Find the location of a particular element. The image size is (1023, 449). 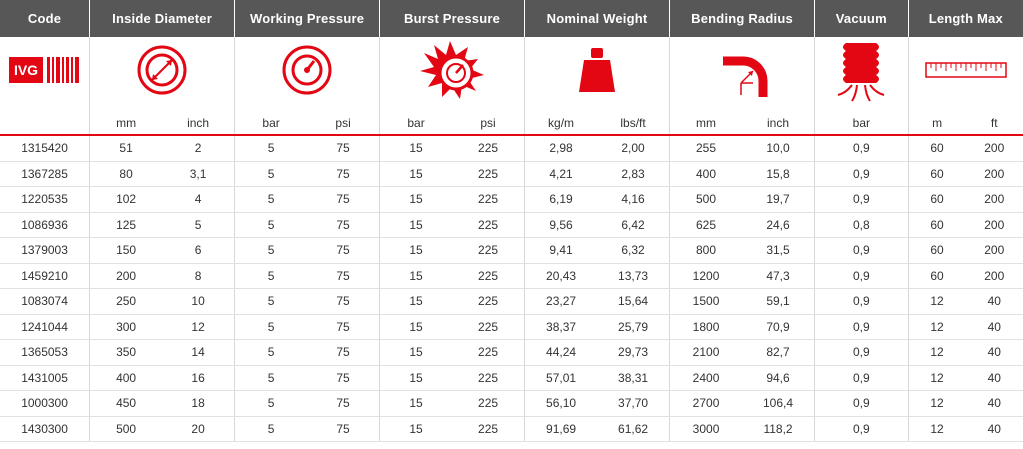

table-cell: 0,8 is located at coordinates (861, 225).